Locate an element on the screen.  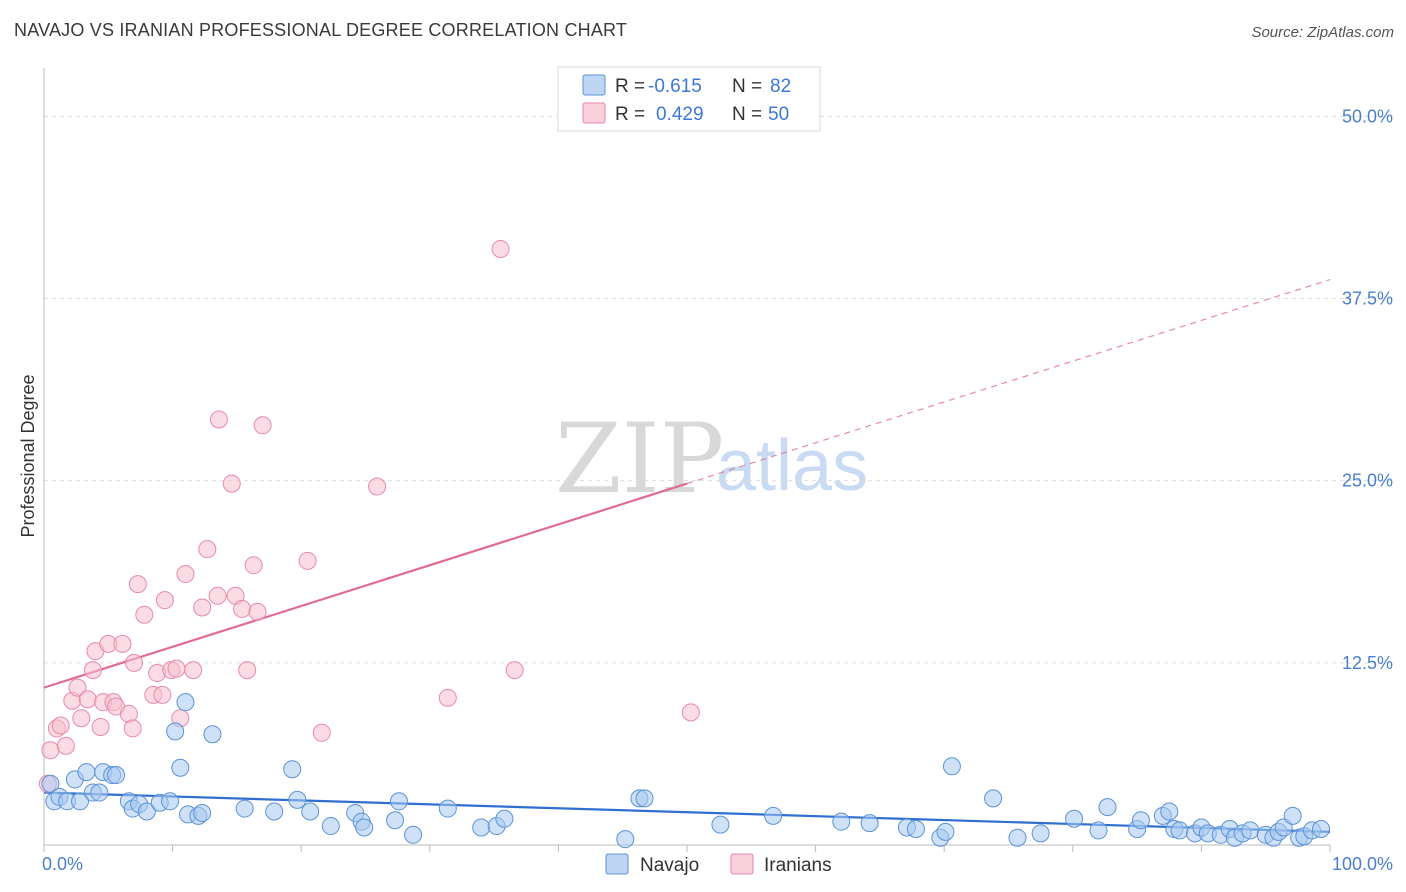
legend-n-value-iranians: 50 is located at coordinates (778, 114).